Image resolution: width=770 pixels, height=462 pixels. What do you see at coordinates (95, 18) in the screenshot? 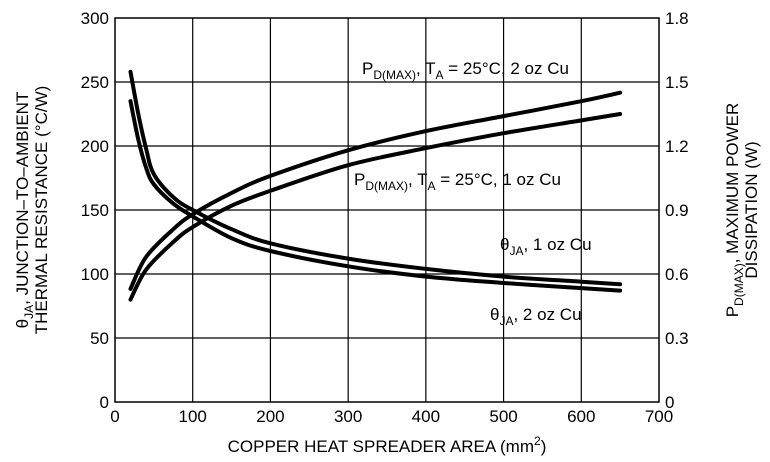
I see `y-left-tick-label: 300` at bounding box center [95, 18].